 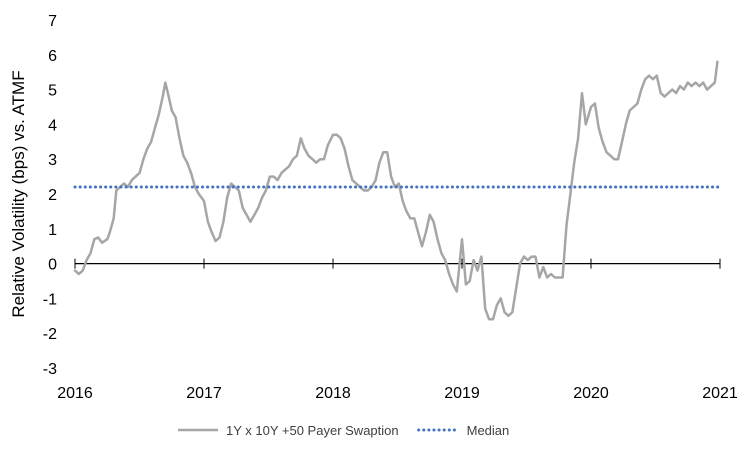 I want to click on y-tick-label: 2, so click(x=52, y=195).